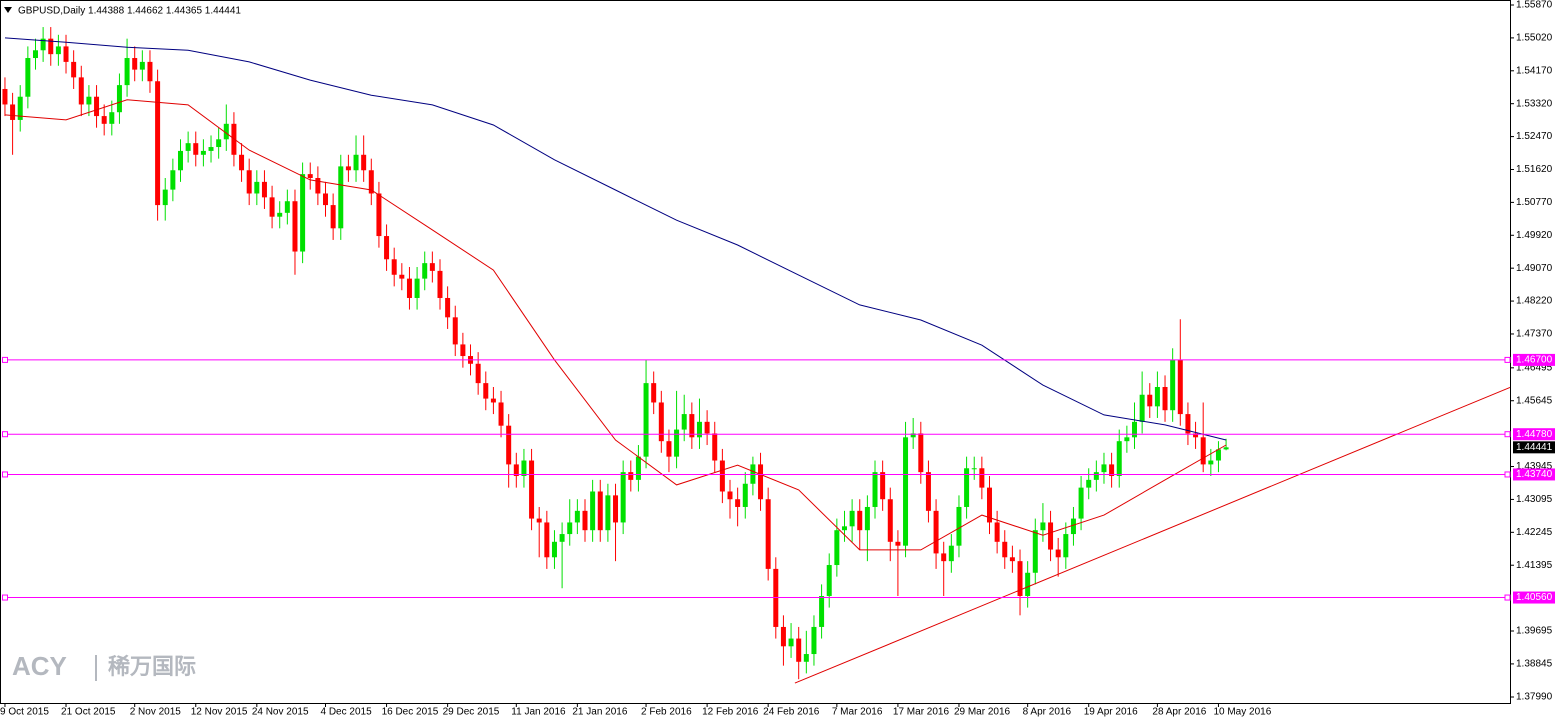  I want to click on x-tick-label: 21 Oct 2015, so click(88, 712).